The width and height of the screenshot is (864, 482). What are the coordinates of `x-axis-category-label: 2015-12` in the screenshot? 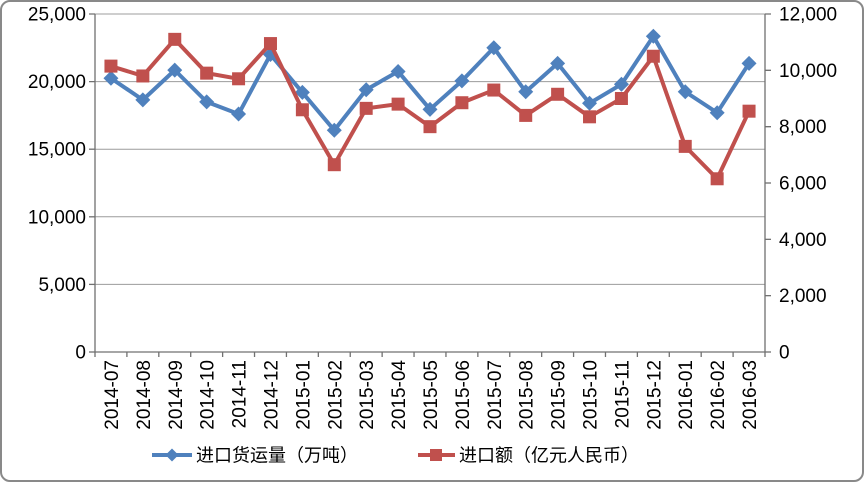 It's located at (654, 395).